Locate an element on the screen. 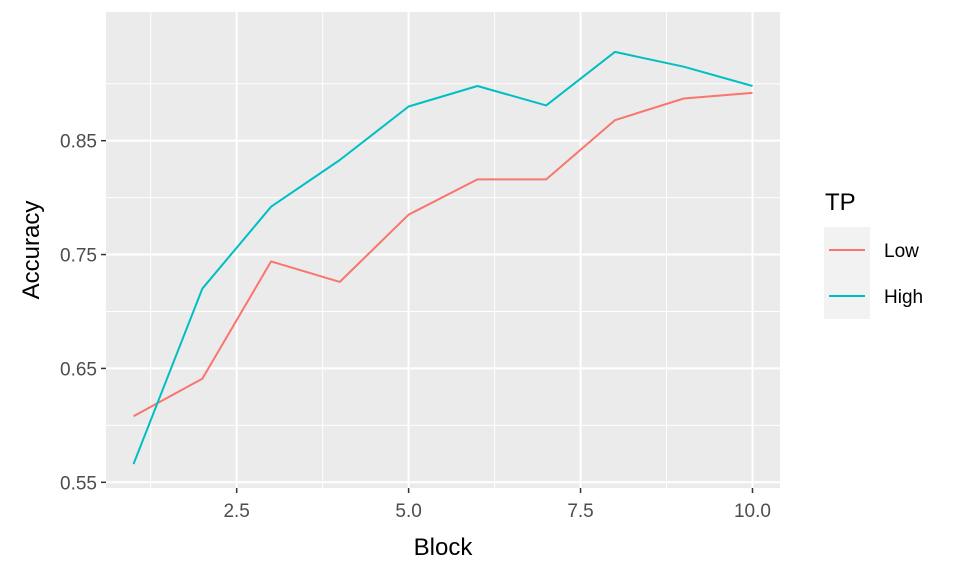 The image size is (960, 576). y-tick-label: 0.65 is located at coordinates (78, 369).